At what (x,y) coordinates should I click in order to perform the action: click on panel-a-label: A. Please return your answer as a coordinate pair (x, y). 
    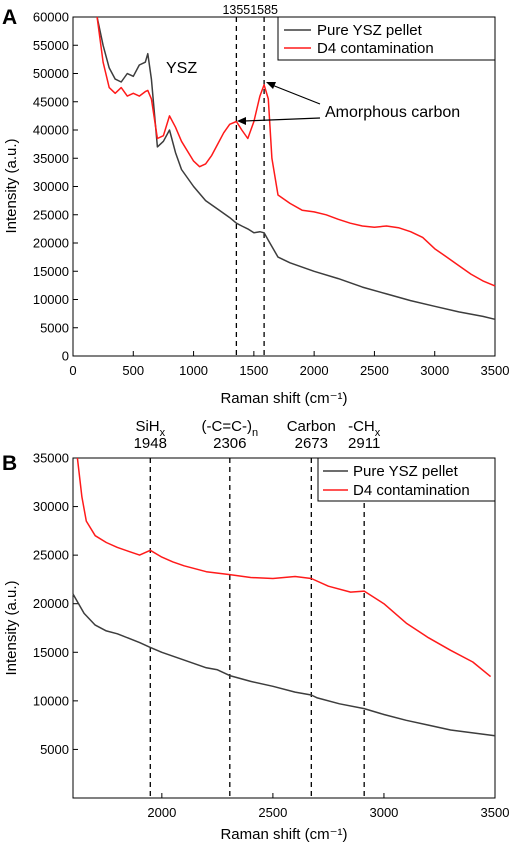
    Looking at the image, I should click on (9, 17).